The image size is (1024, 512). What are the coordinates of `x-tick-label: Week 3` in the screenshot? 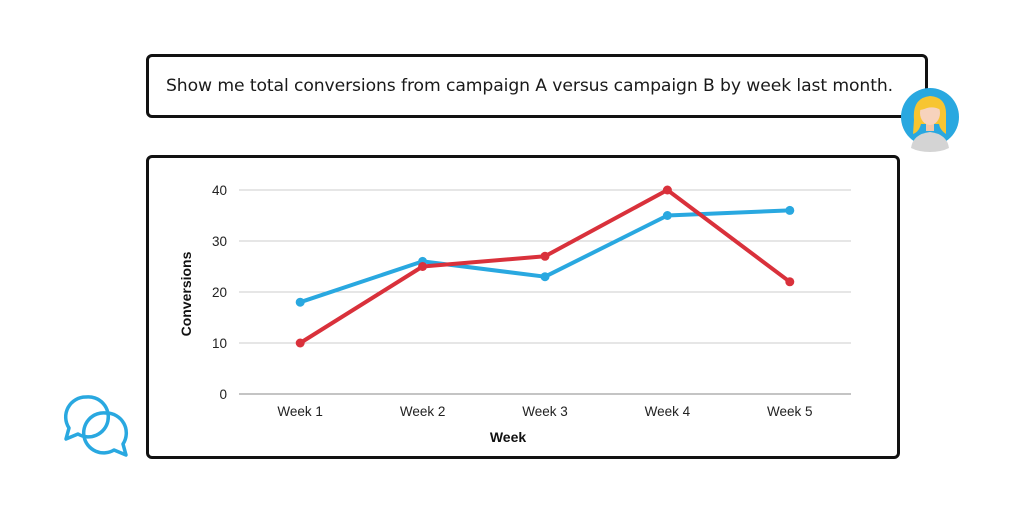 It's located at (545, 411).